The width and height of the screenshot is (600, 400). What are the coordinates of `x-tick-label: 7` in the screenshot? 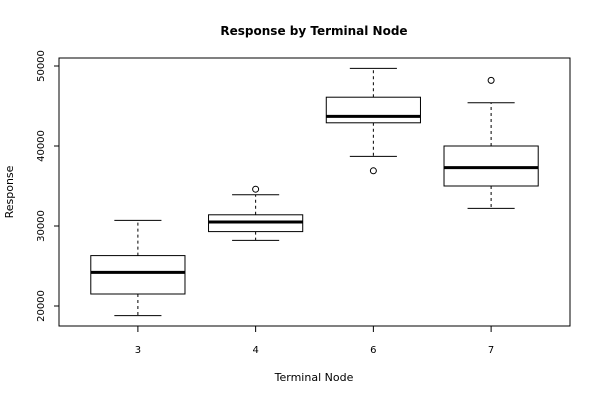 It's located at (491, 350).